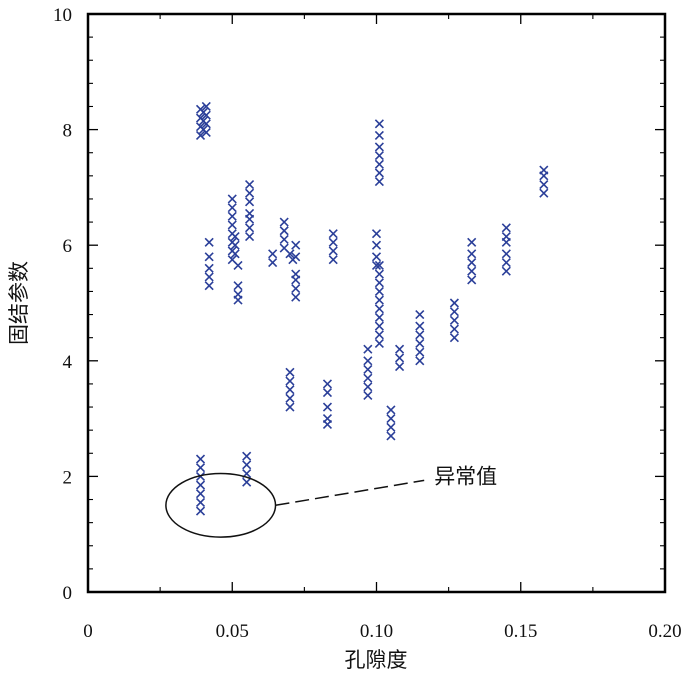  What do you see at coordinates (19, 303) in the screenshot?
I see `y-axis-title: 固结参数` at bounding box center [19, 303].